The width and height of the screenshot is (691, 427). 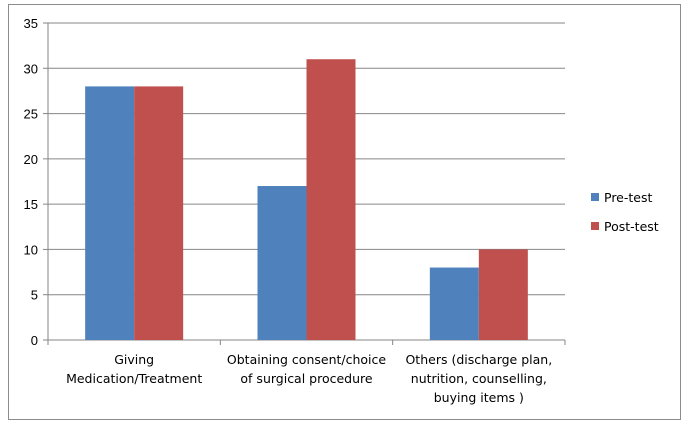 What do you see at coordinates (31, 249) in the screenshot?
I see `y-tick-label-10: 10` at bounding box center [31, 249].